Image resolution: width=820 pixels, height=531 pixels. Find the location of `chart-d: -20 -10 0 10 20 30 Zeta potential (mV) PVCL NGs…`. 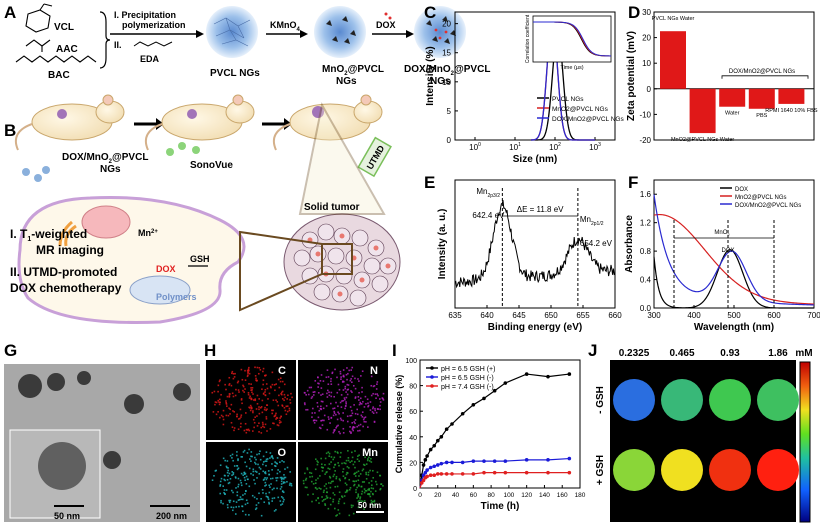

chart-d: -20 -10 0 10 20 30 Zeta potential (mV) PVCL NGs… is located at coordinates (722, 76).